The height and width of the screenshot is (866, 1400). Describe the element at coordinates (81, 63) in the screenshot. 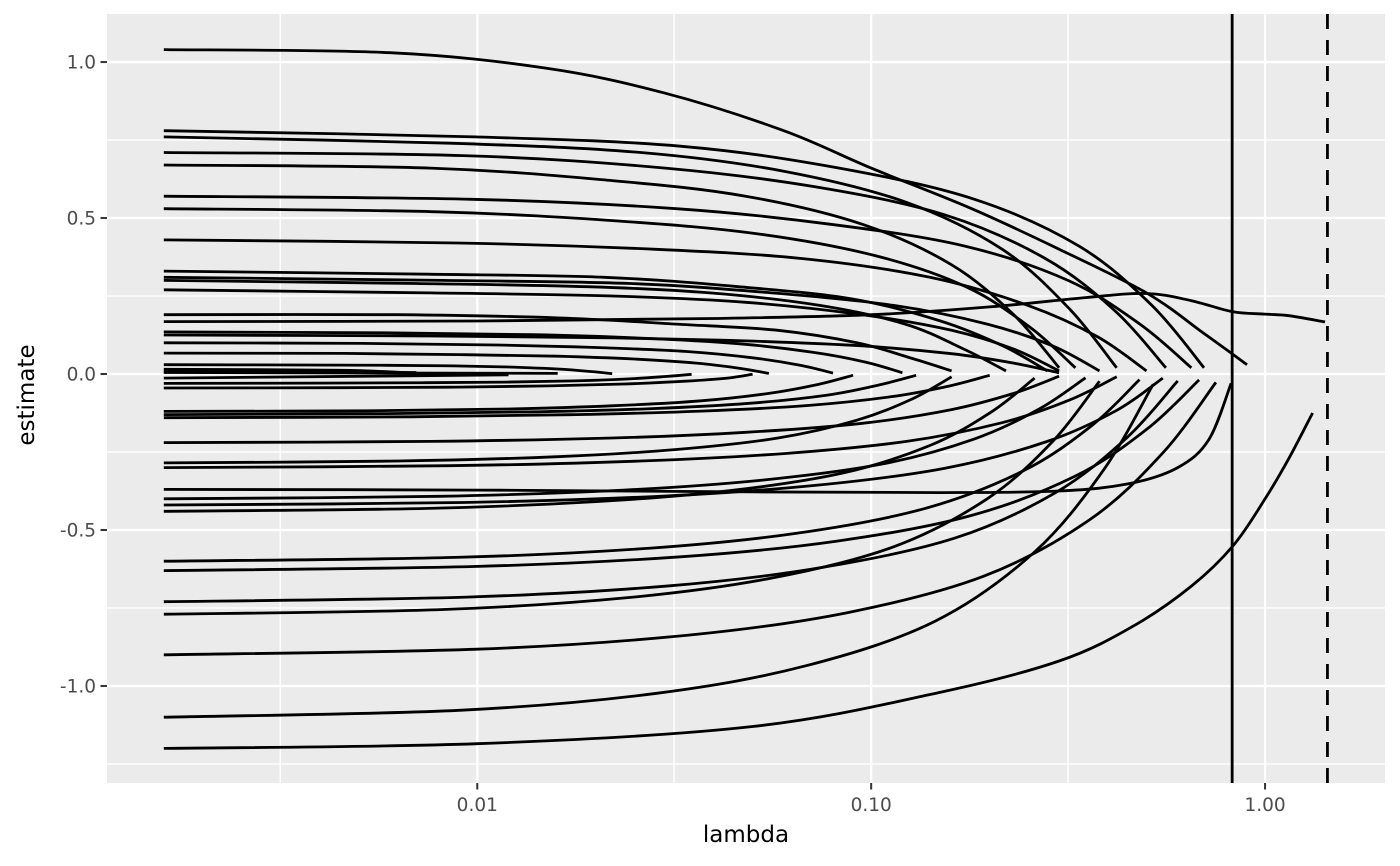

I see `y-tick-label: 1.0` at that location.